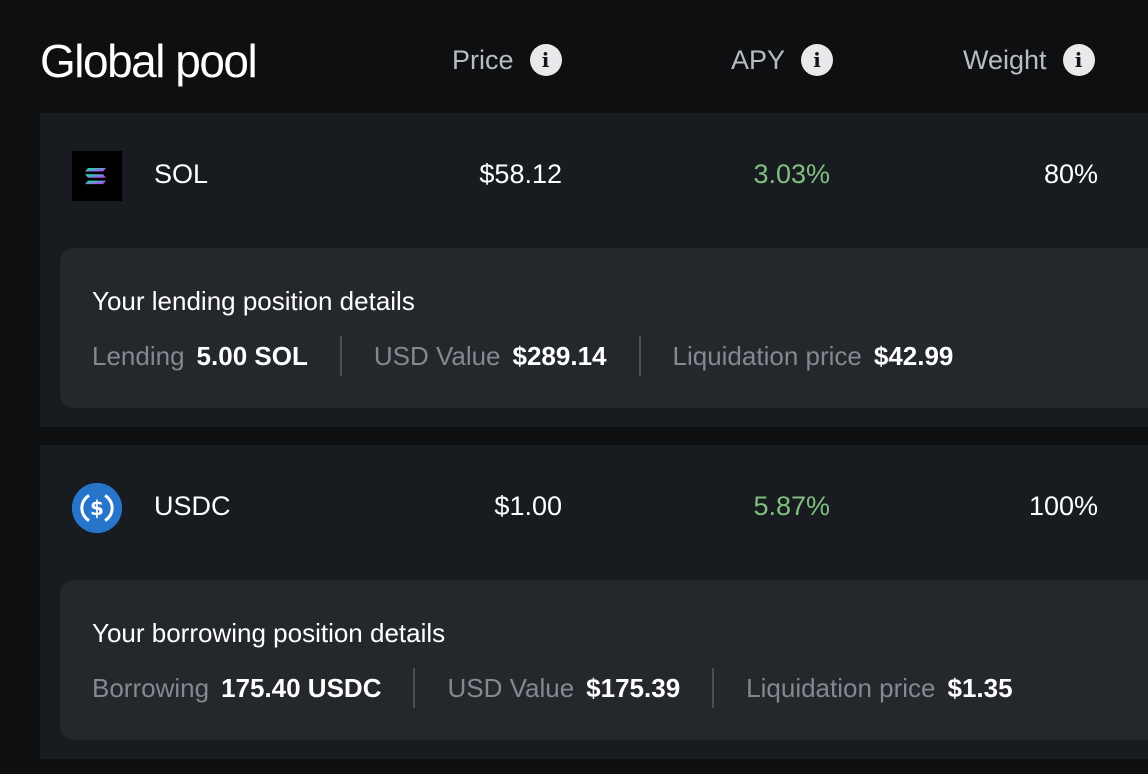 This screenshot has height=774, width=1148. Describe the element at coordinates (97, 176) in the screenshot. I see `sol-icon` at that location.